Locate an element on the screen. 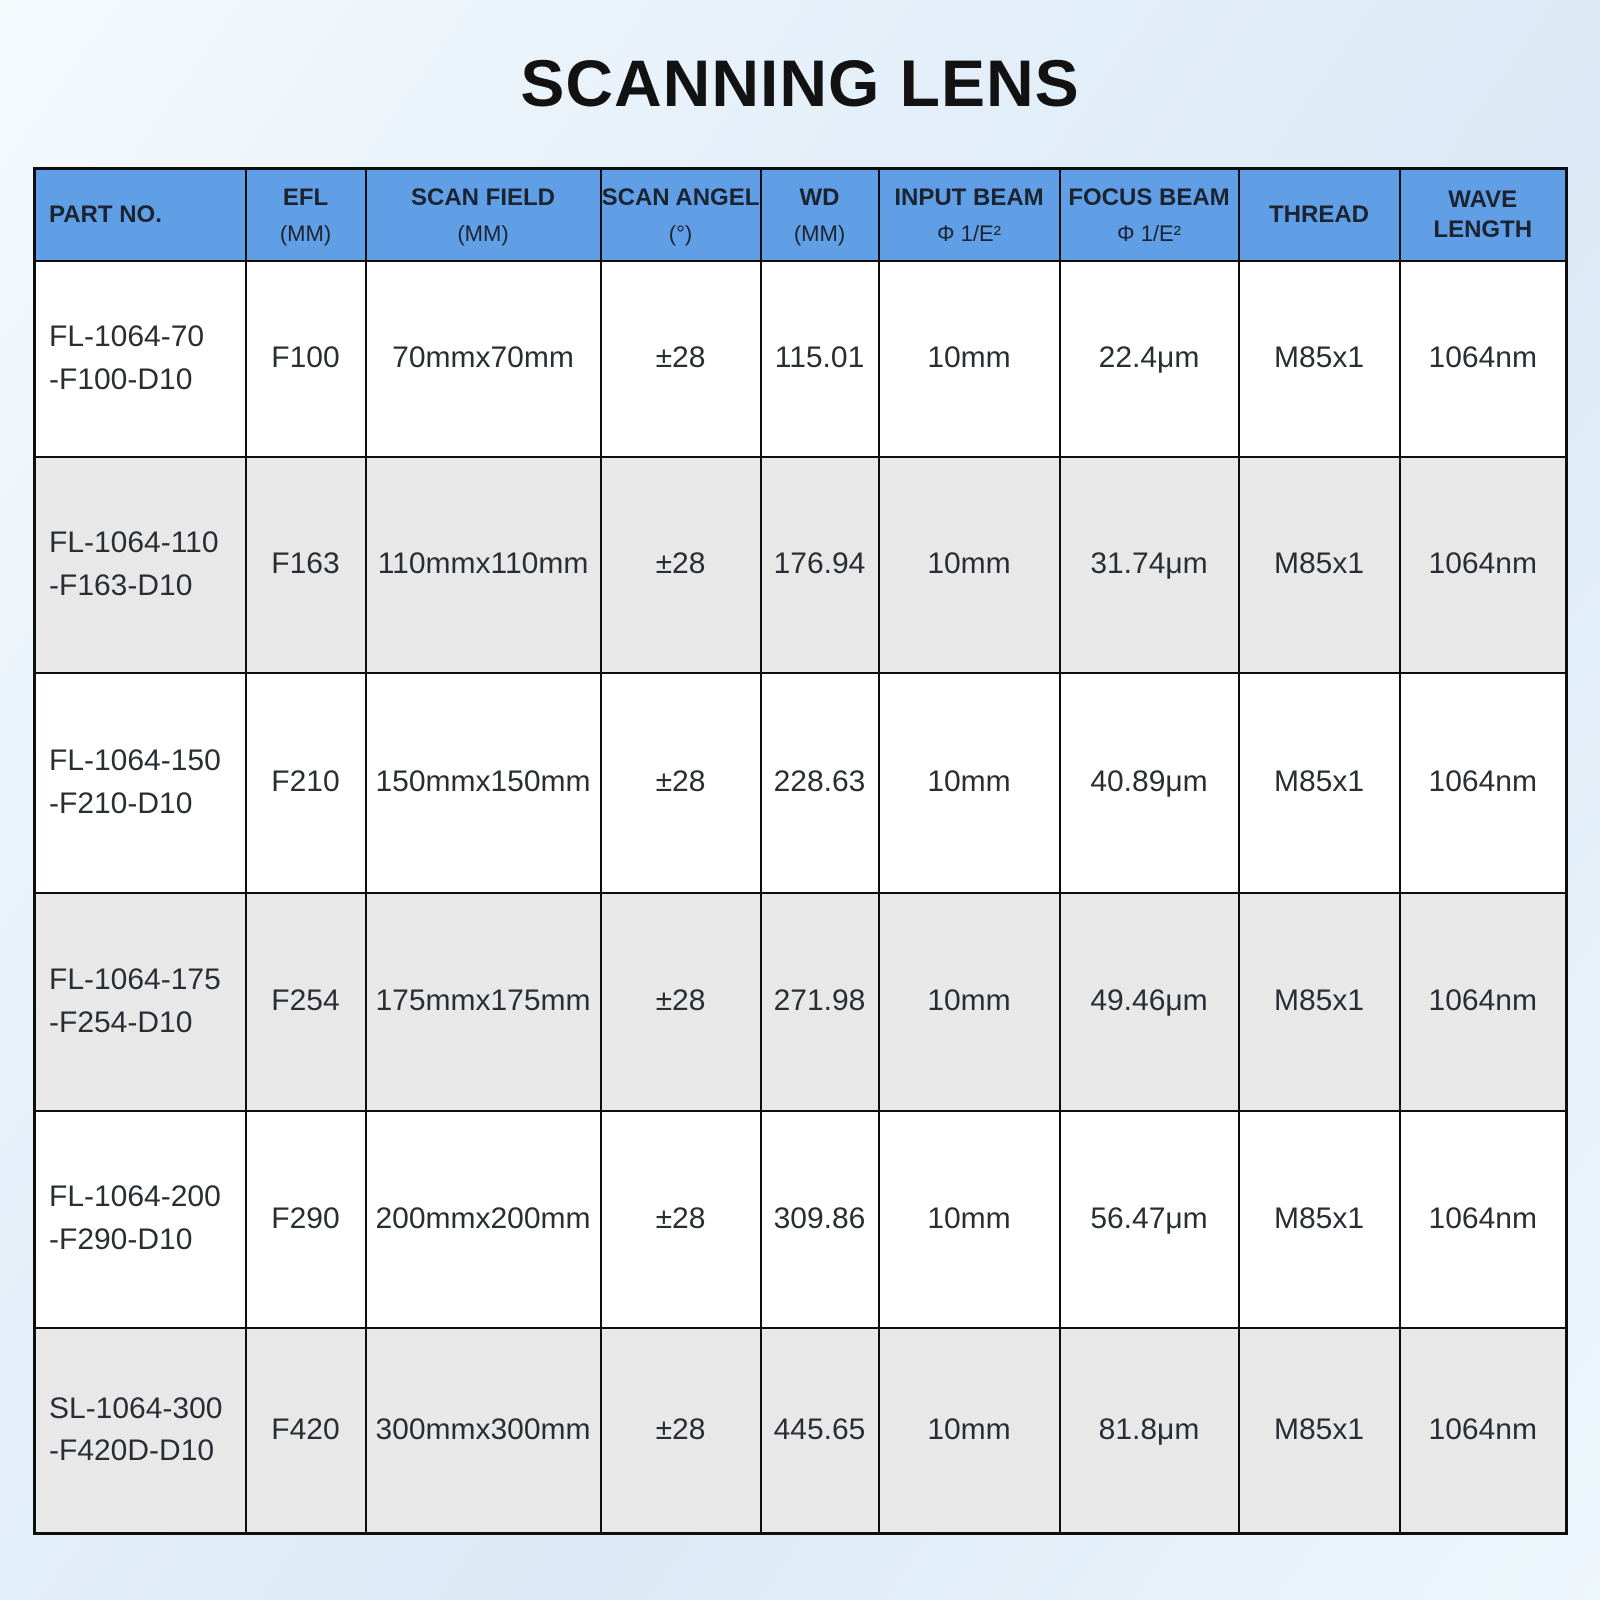 The width and height of the screenshot is (1600, 1600). header-sublabel: (°) is located at coordinates (680, 233).